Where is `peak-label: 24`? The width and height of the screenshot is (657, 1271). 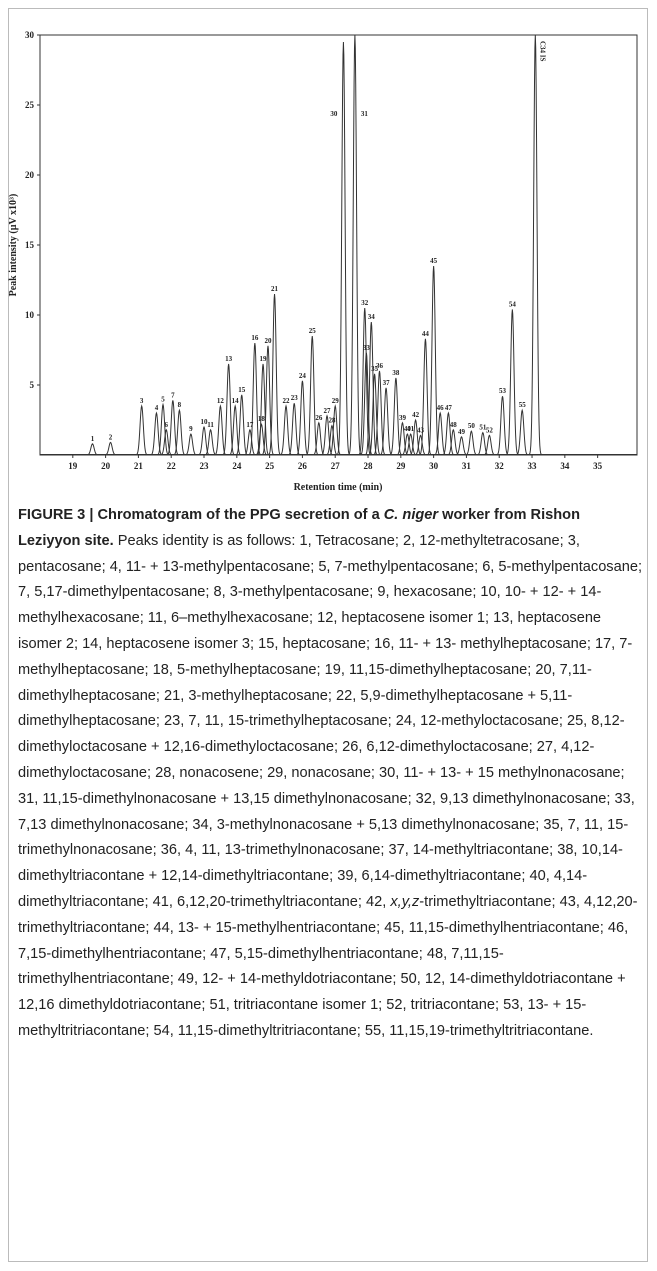 peak-label: 24 is located at coordinates (303, 376).